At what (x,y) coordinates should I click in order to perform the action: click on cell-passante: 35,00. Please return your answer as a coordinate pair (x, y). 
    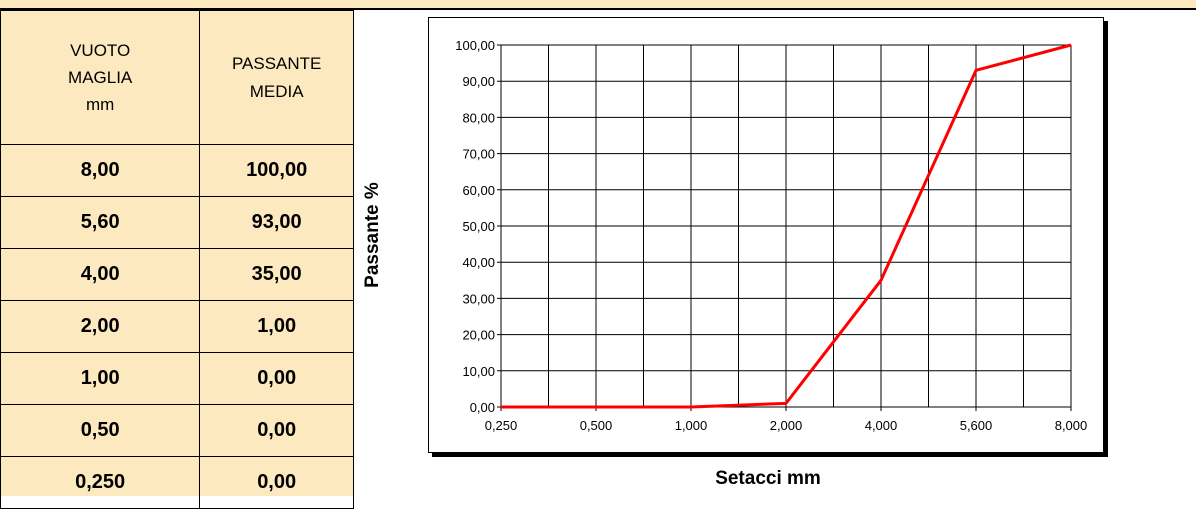
    Looking at the image, I should click on (276, 274).